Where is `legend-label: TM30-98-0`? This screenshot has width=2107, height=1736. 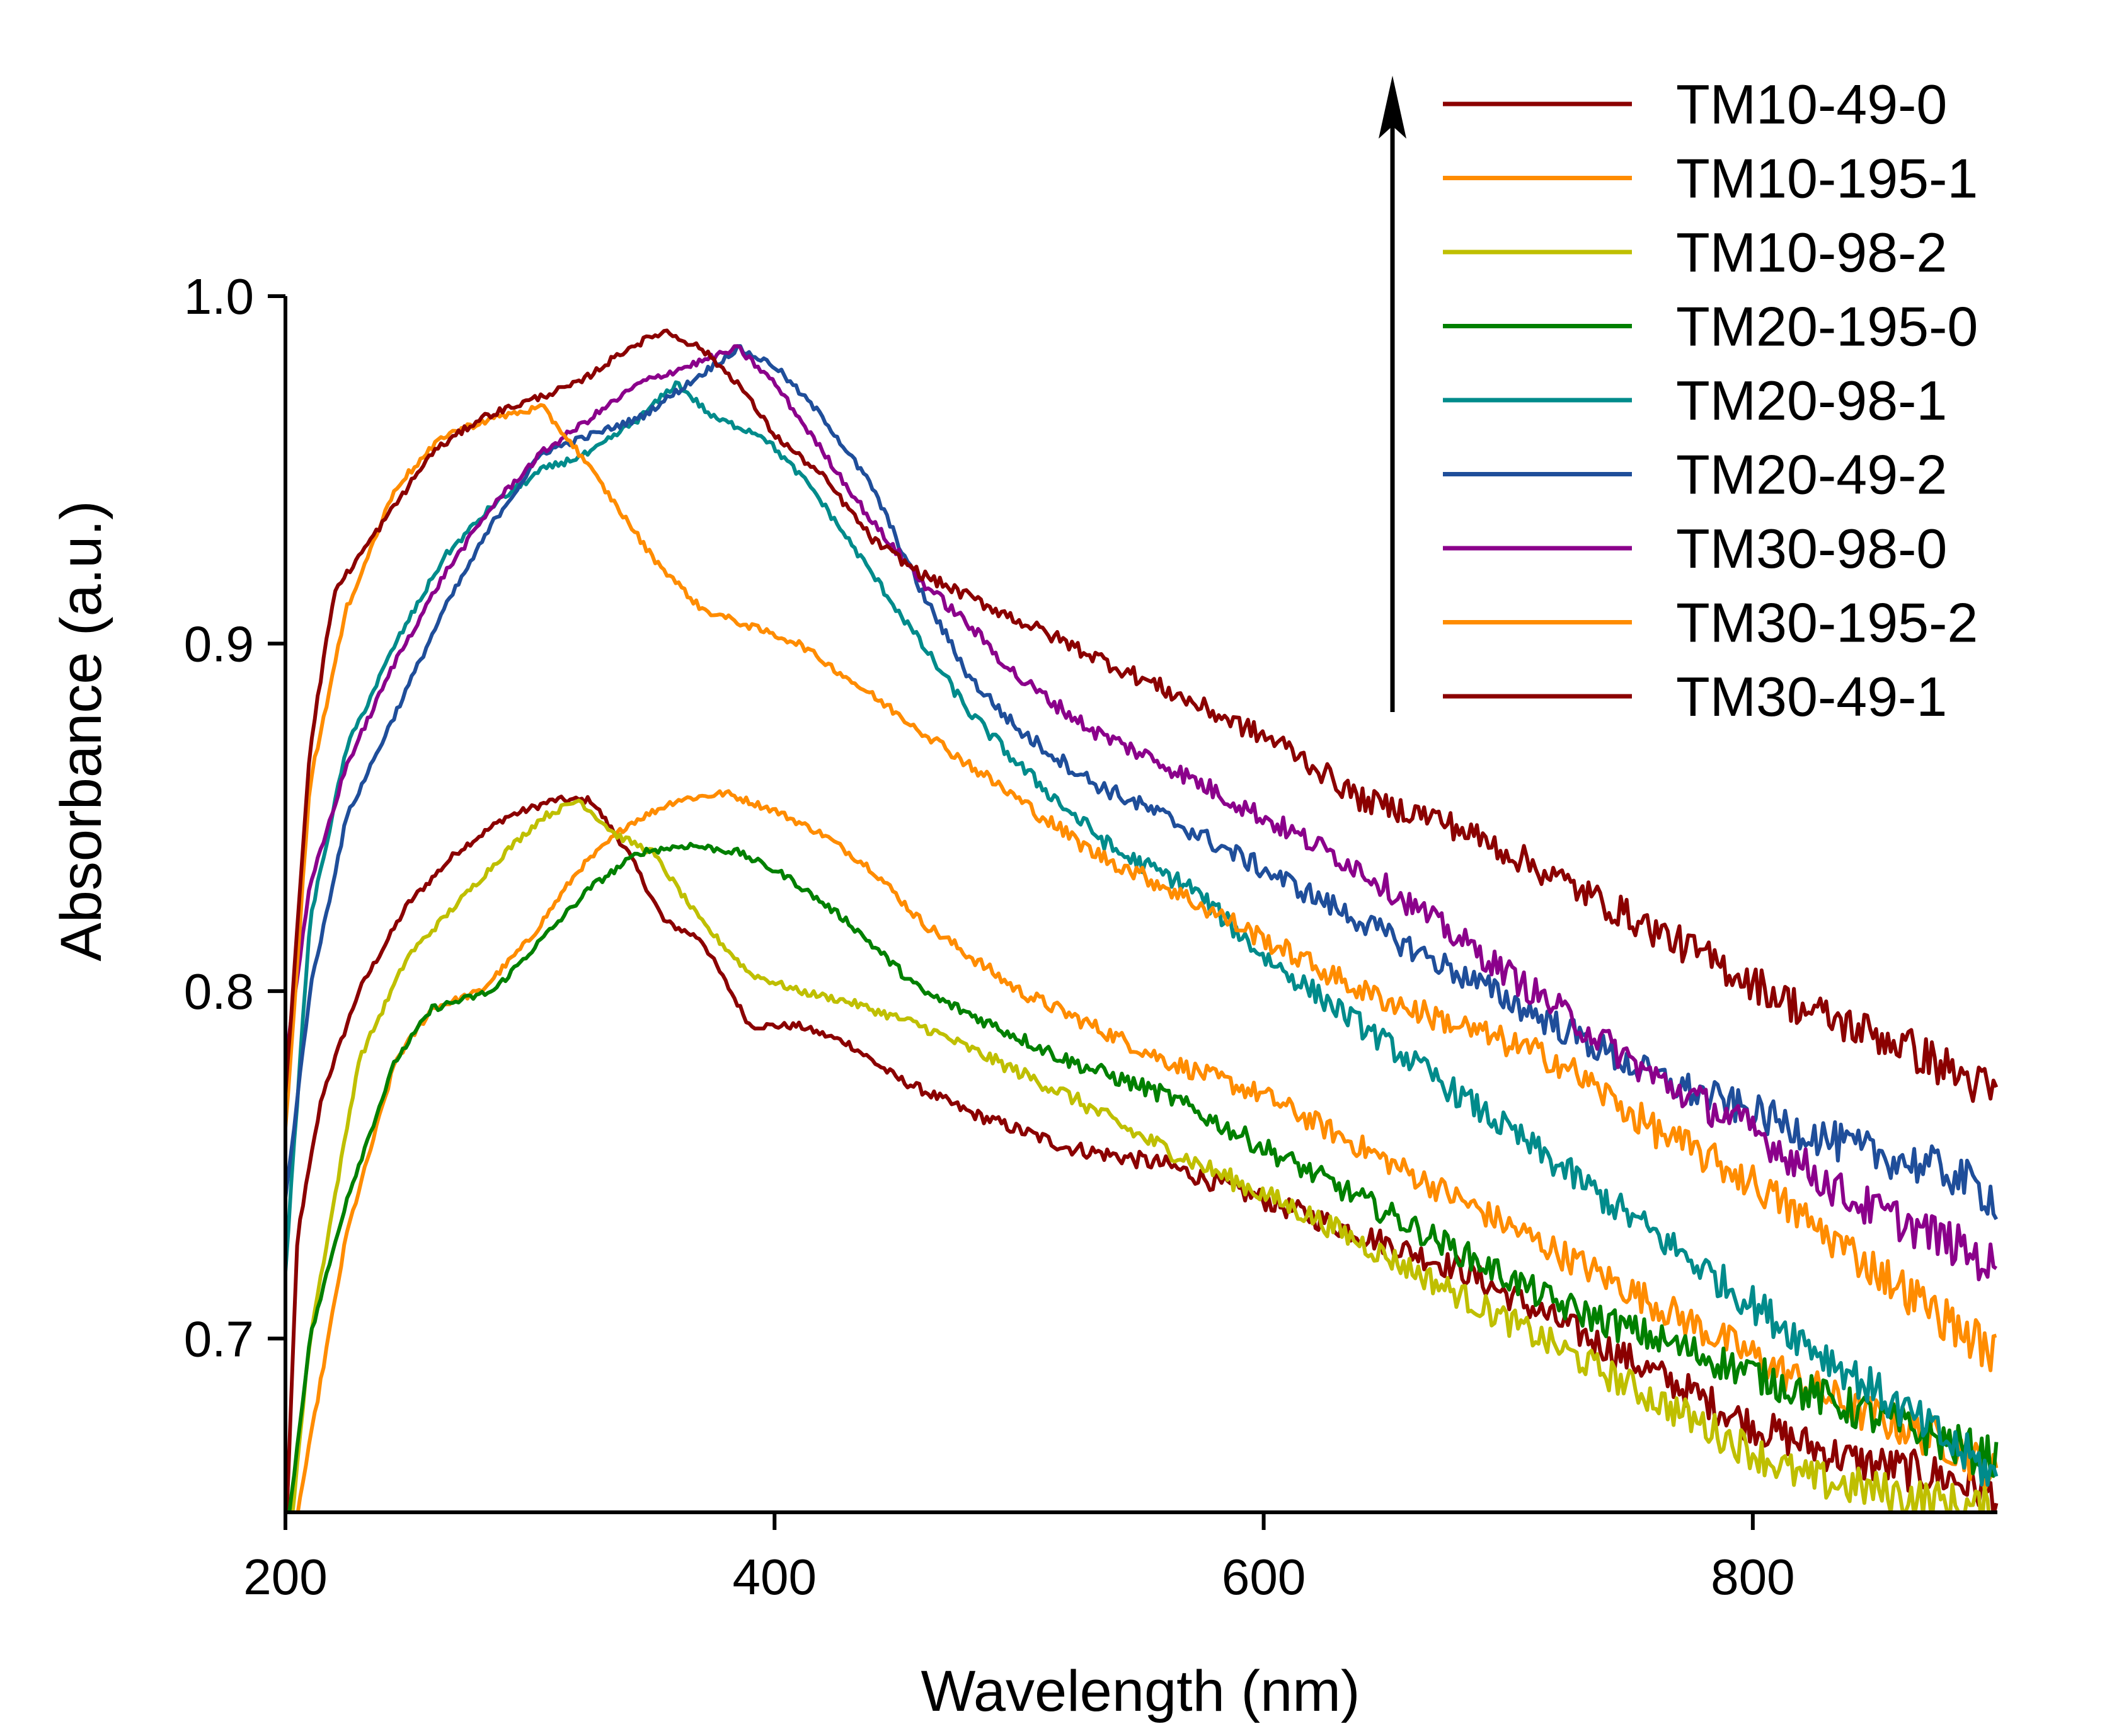
legend-label: TM30-98-0 is located at coordinates (1811, 548).